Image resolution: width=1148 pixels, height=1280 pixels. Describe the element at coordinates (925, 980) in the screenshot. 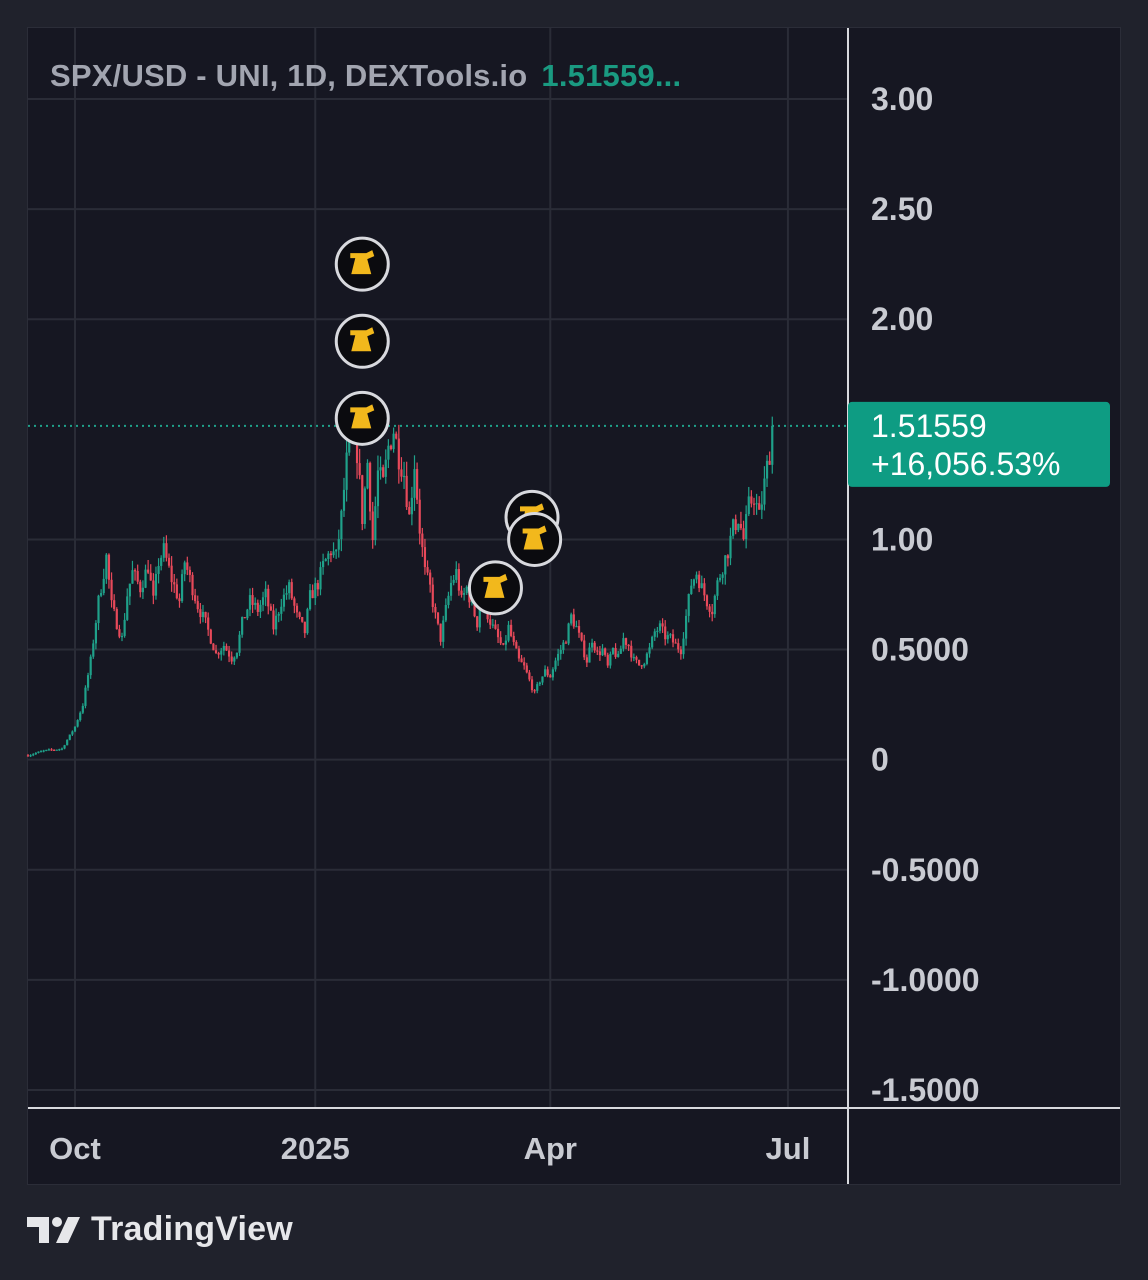

I see `y-tick-label: -1.0000` at that location.